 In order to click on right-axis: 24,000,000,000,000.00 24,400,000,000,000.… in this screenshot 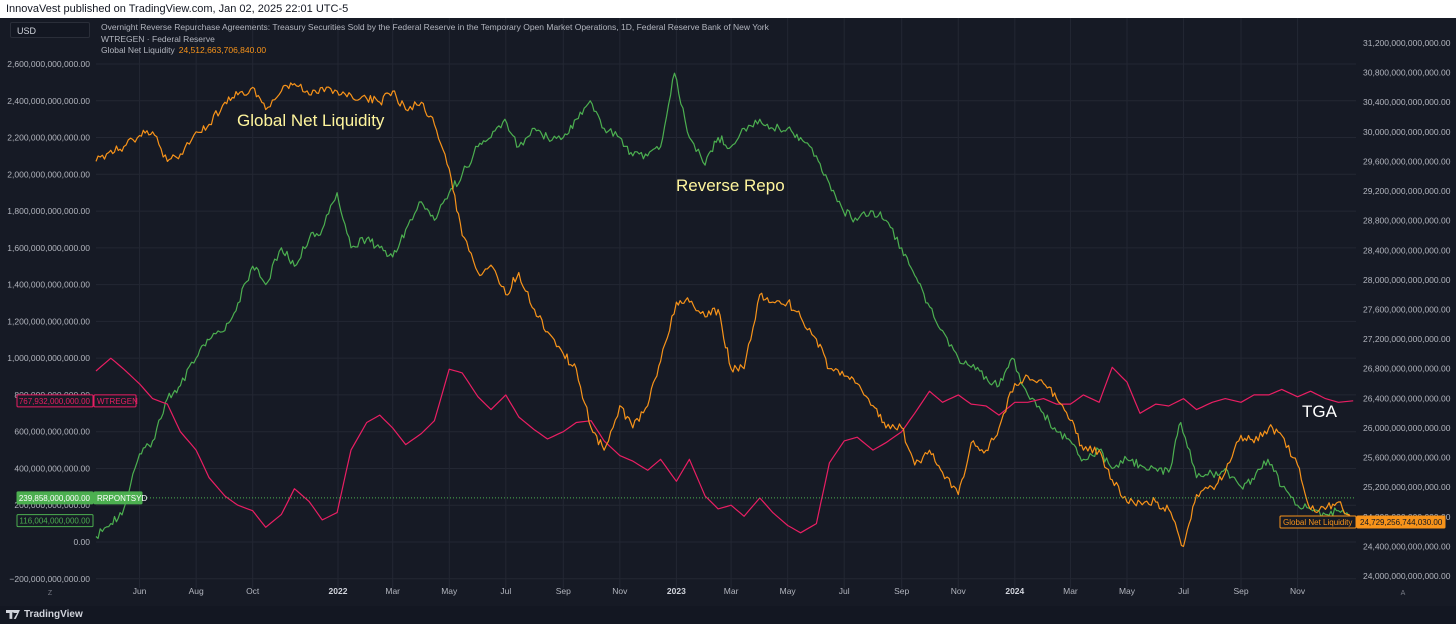, I will do `click(1407, 309)`.